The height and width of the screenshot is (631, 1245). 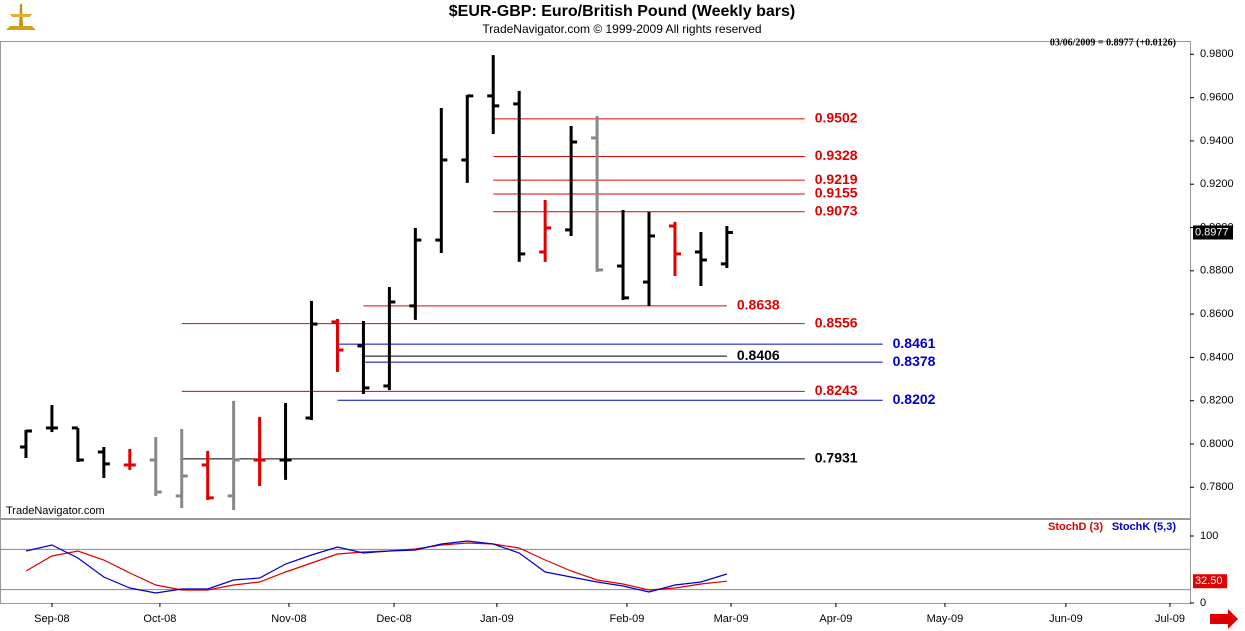 I want to click on x-tick-label: Mar-09, so click(x=731, y=619).